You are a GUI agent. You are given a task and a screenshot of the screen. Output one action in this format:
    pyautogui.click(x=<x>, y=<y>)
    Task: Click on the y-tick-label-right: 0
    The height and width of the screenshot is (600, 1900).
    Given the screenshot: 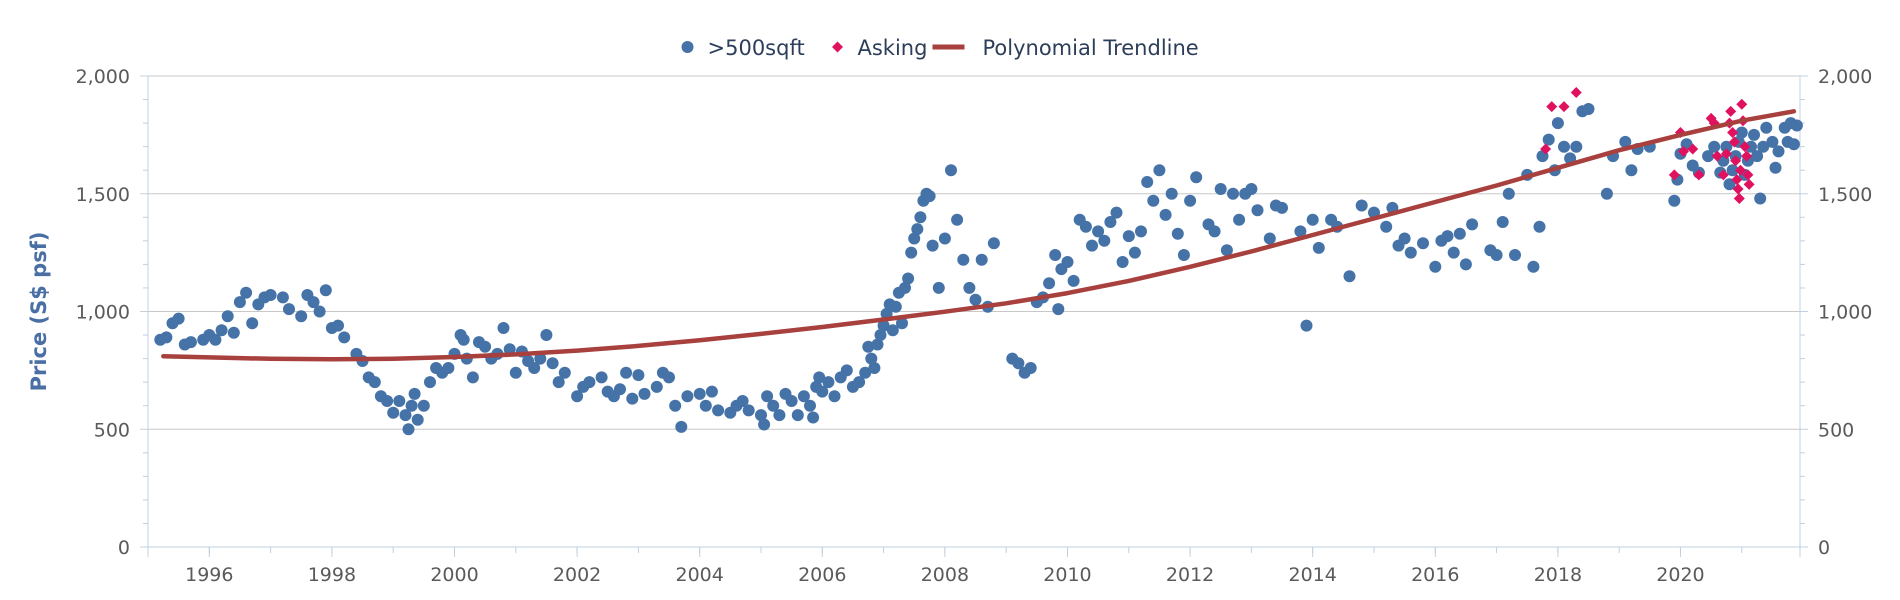 What is the action you would take?
    pyautogui.click(x=1824, y=548)
    